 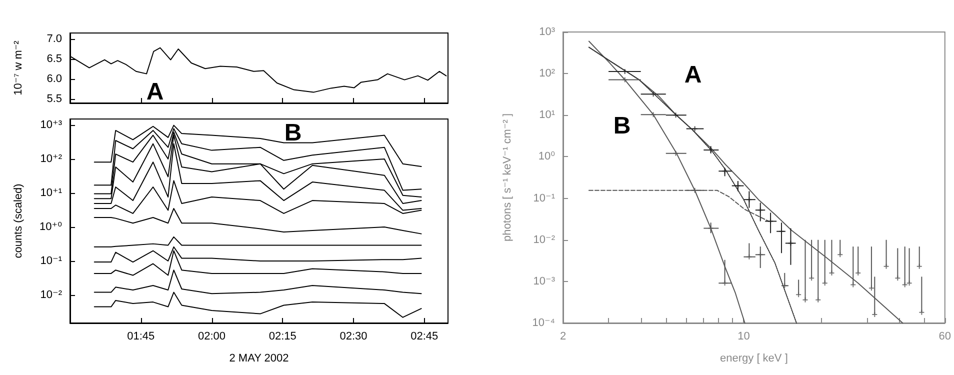 I want to click on x-tick-label: 2, so click(x=563, y=336).